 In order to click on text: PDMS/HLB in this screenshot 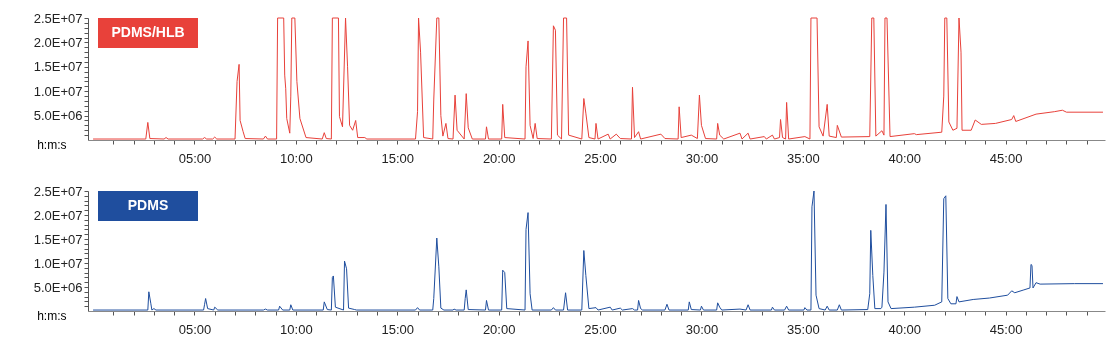, I will do `click(148, 32)`.